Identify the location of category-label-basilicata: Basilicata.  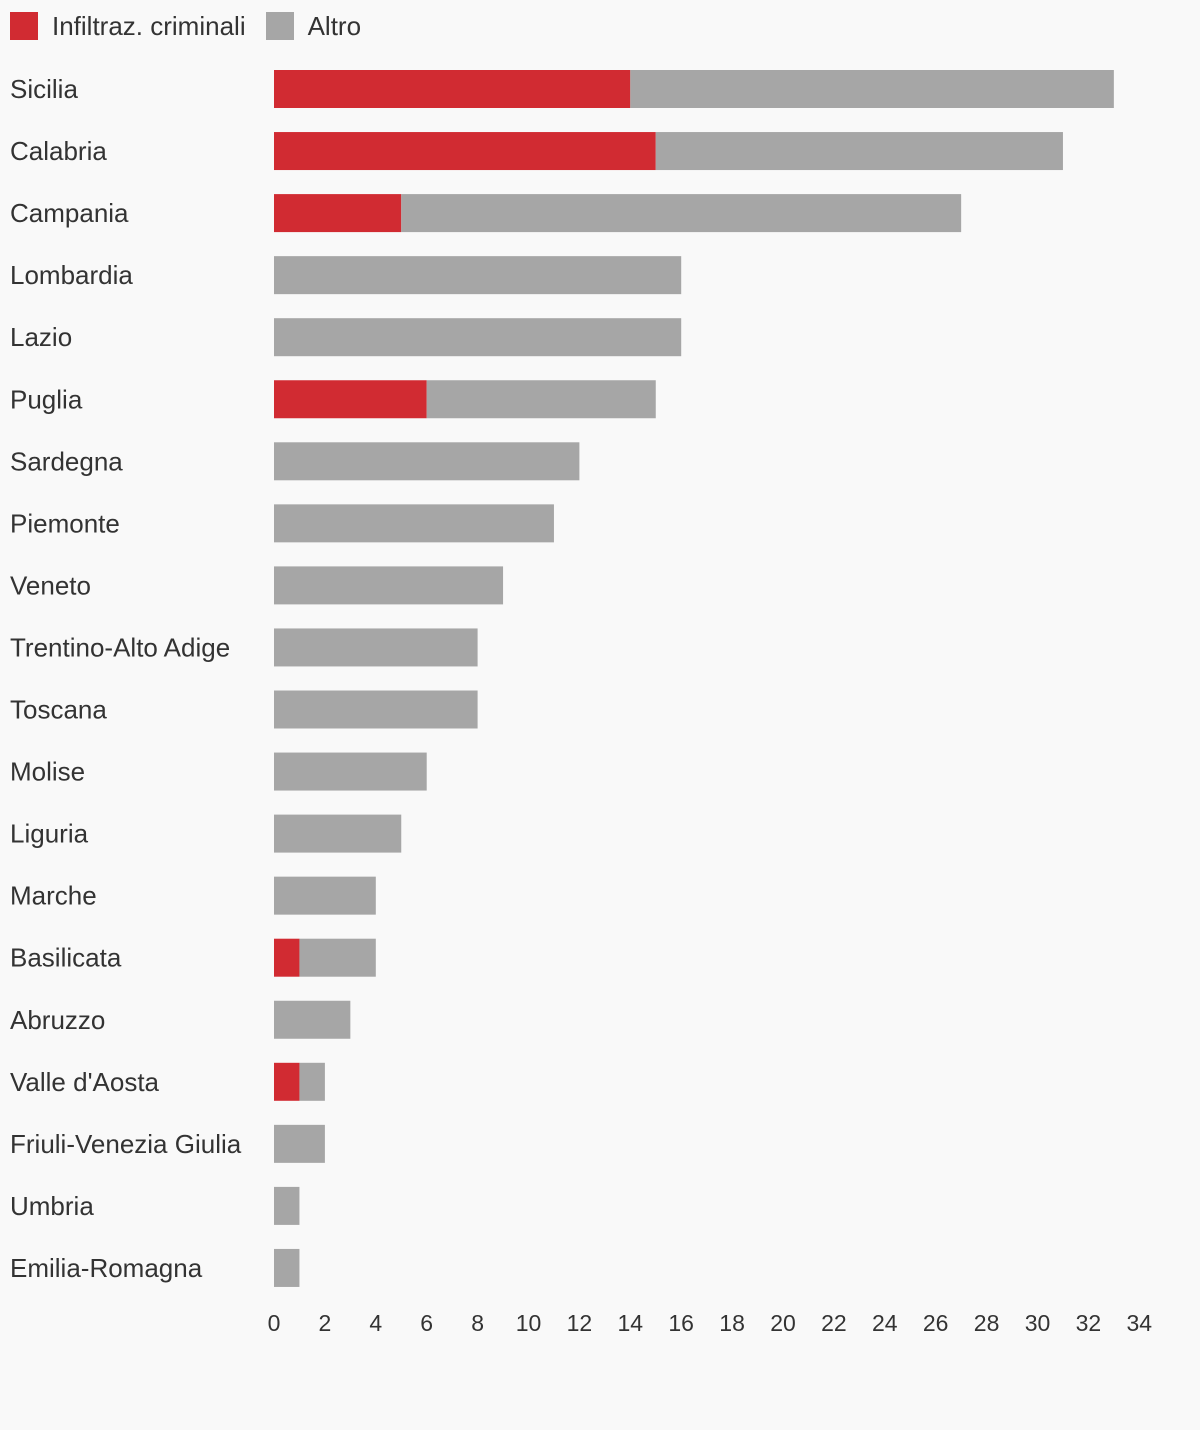
(66, 958).